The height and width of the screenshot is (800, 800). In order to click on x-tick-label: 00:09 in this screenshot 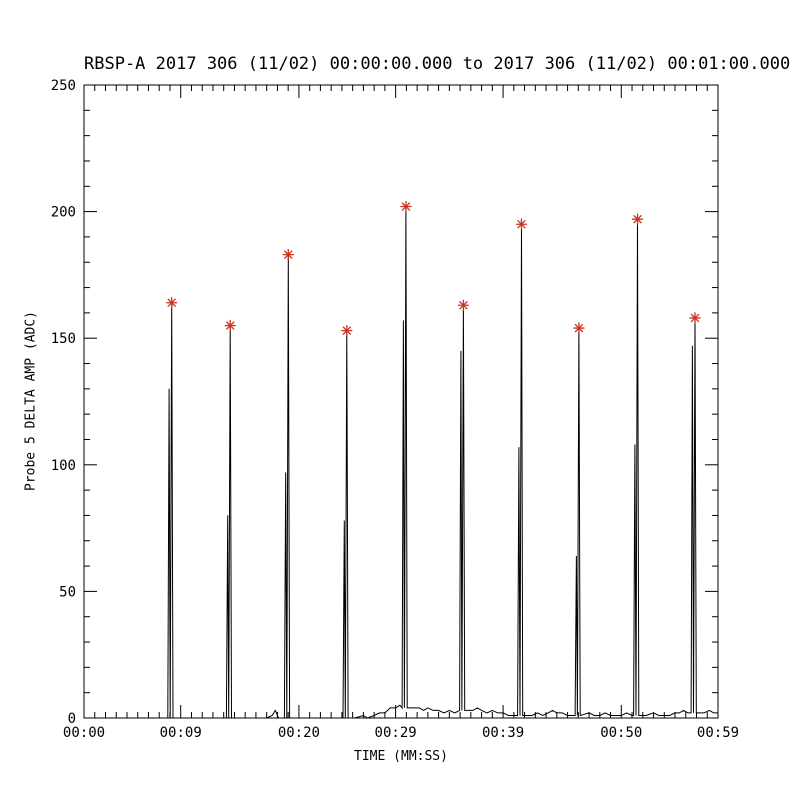, I will do `click(181, 733)`.